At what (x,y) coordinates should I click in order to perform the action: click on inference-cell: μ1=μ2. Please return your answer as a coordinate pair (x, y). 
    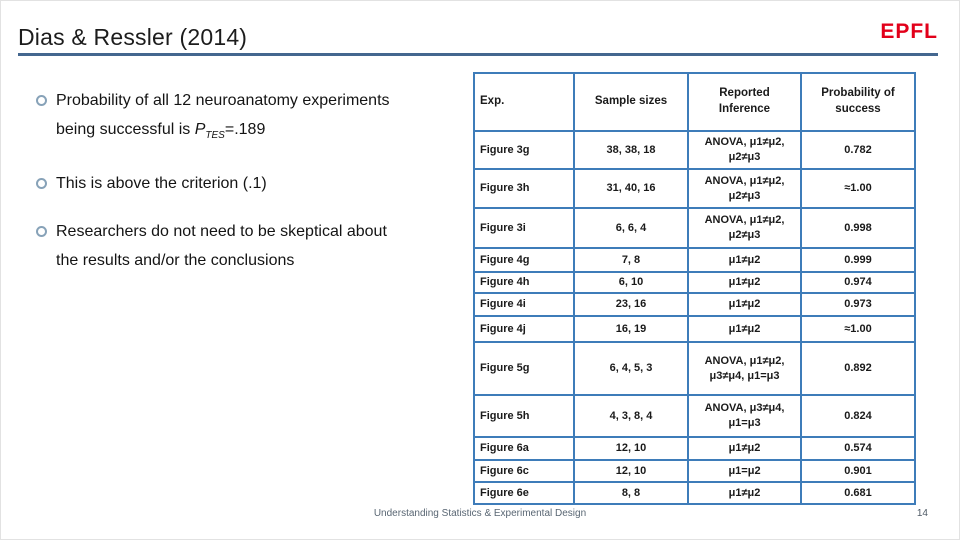
    Looking at the image, I should click on (744, 471).